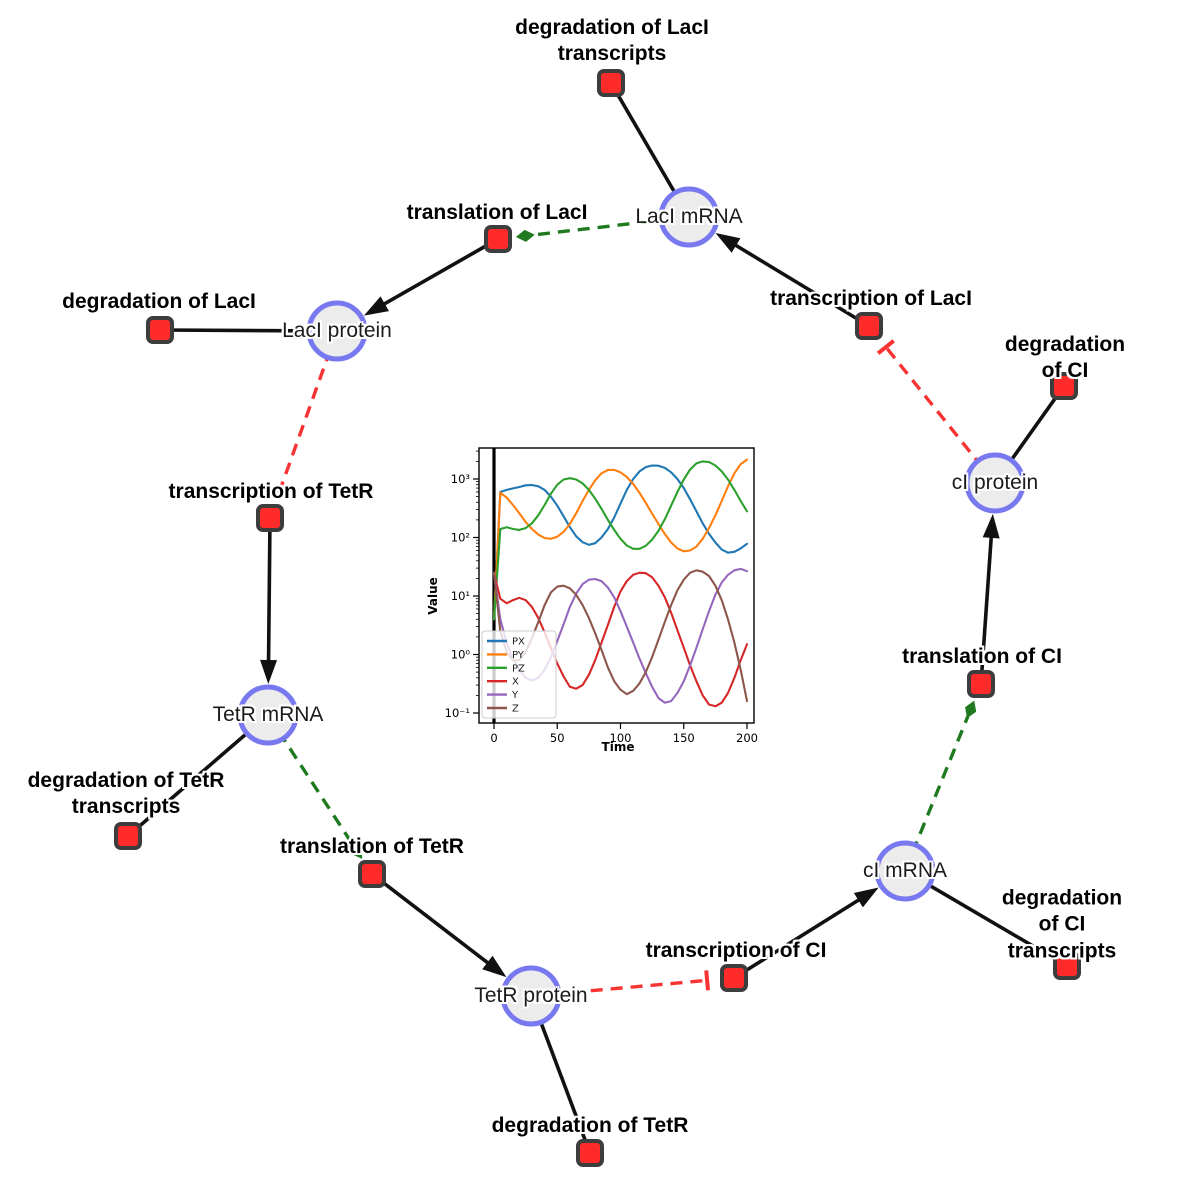 The image size is (1189, 1200). What do you see at coordinates (747, 738) in the screenshot?
I see `x-tick-label: 200` at bounding box center [747, 738].